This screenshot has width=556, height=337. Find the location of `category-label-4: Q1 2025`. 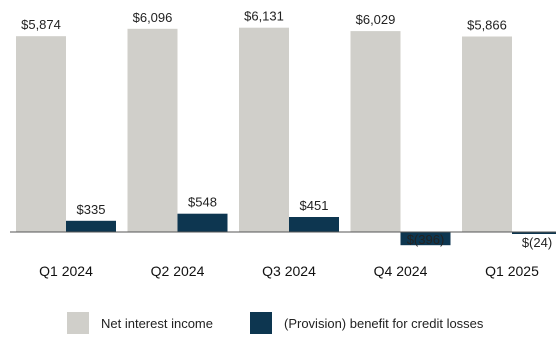

category-label-4: Q1 2025 is located at coordinates (512, 271).